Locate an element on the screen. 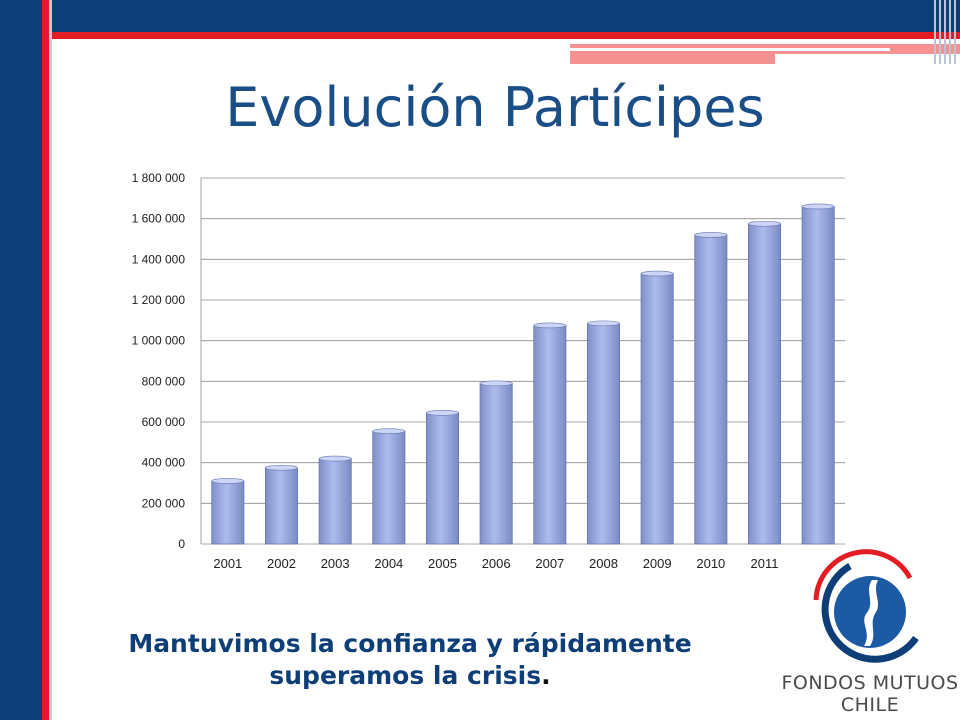 This screenshot has height=720, width=960. bar-top-2012 is located at coordinates (818, 206).